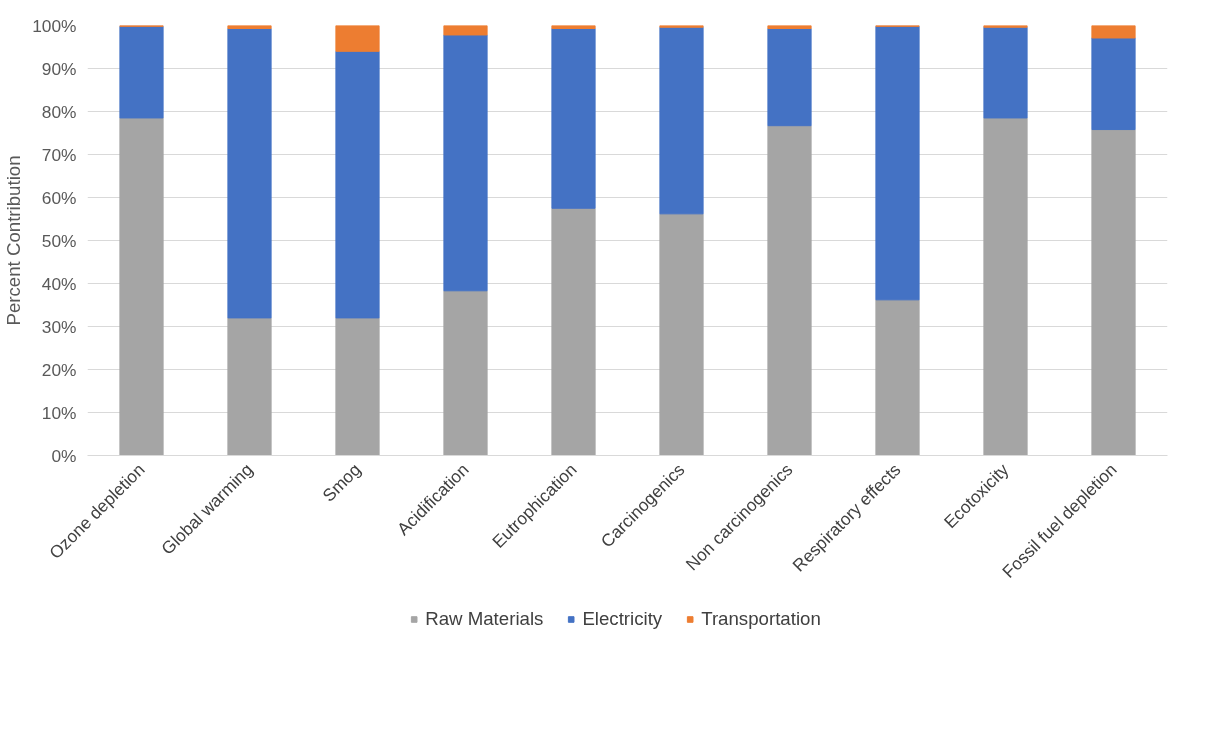  I want to click on legend-label: Electricity, so click(622, 618).